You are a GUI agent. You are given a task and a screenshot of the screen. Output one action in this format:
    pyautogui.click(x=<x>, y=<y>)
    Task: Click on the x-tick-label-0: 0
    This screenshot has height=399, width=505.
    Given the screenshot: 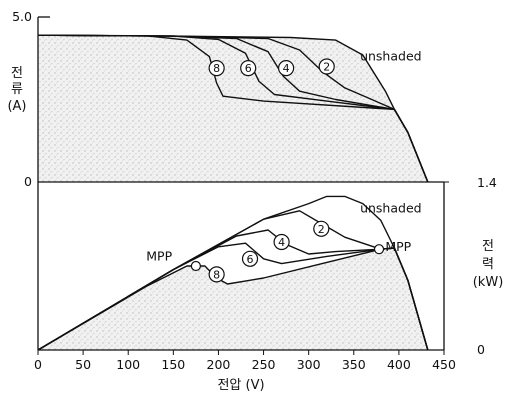 What is the action you would take?
    pyautogui.click(x=38, y=364)
    